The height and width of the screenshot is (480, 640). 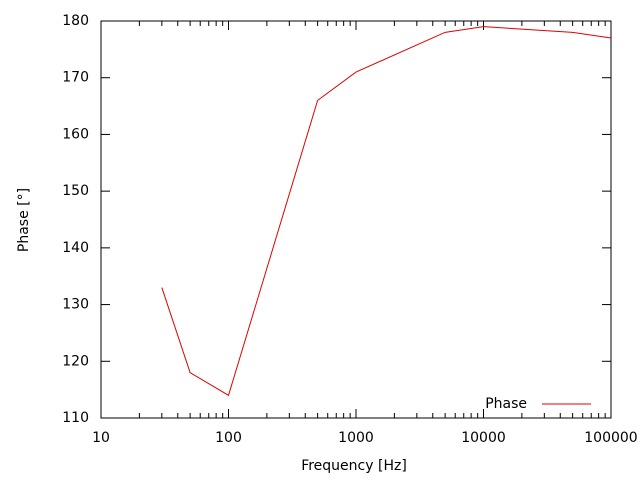 What do you see at coordinates (75, 134) in the screenshot?
I see `y-tick-label: 160` at bounding box center [75, 134].